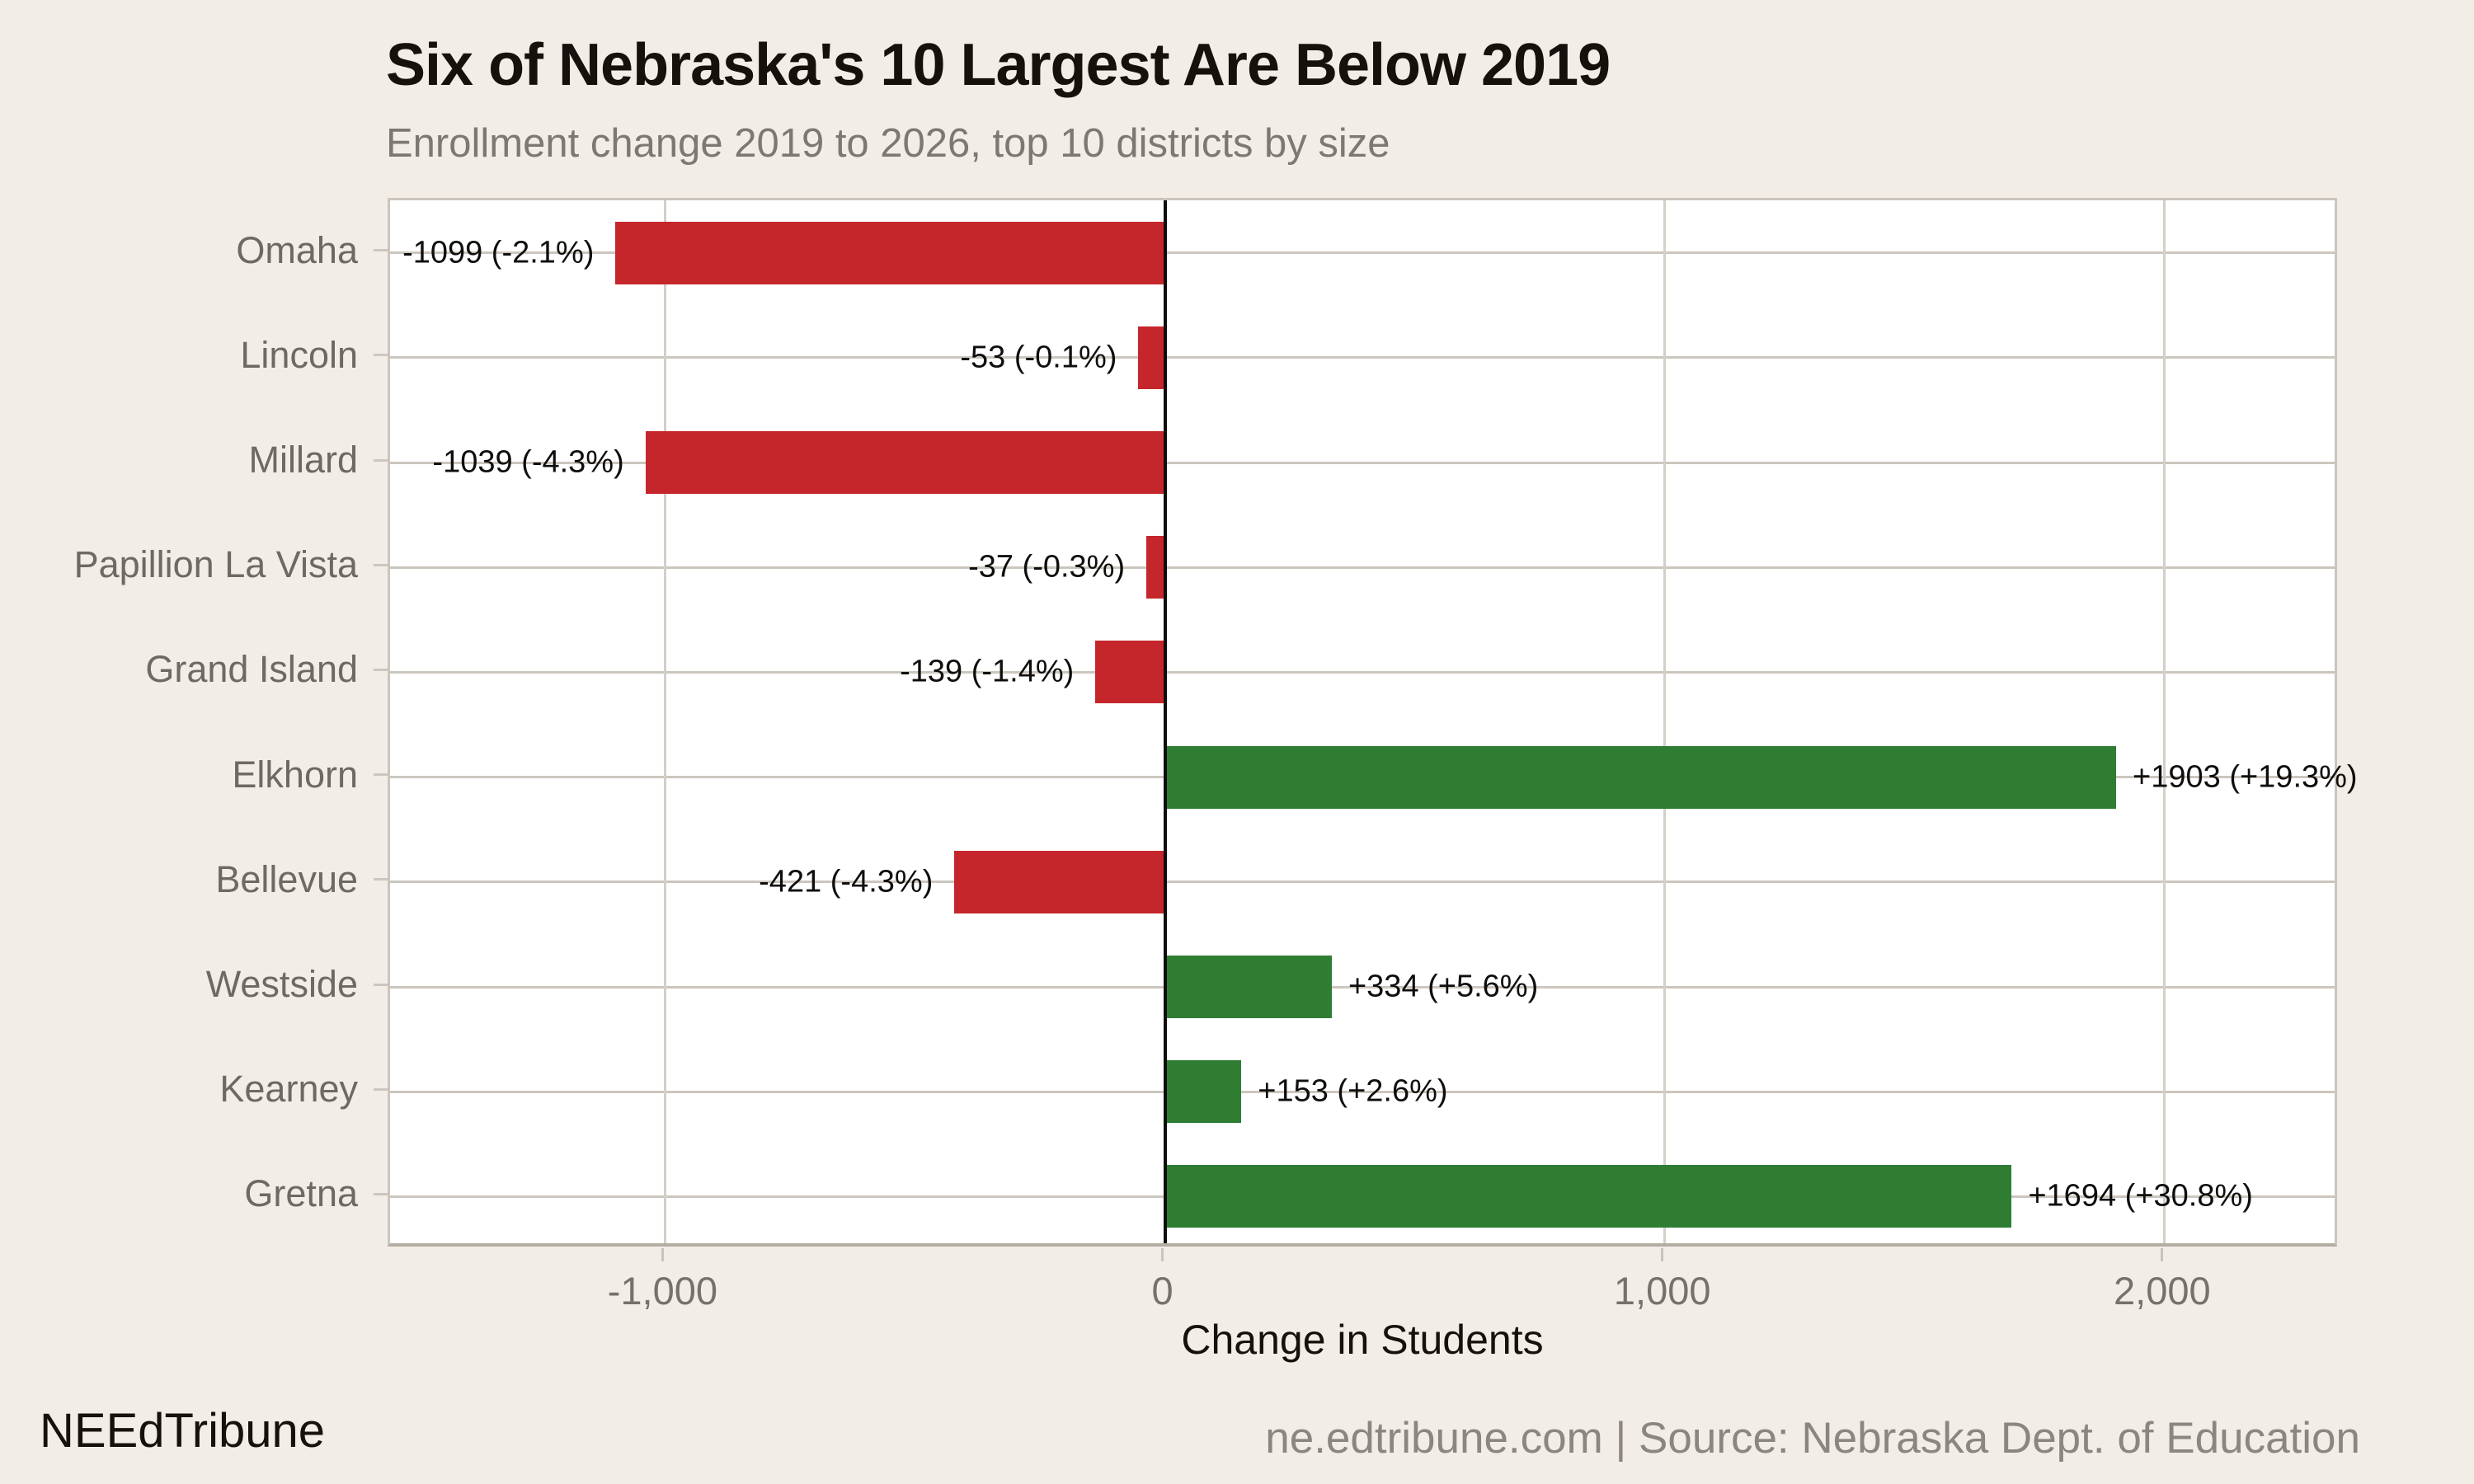 This screenshot has height=1484, width=2474. I want to click on y-tick-kearney, so click(381, 1089).